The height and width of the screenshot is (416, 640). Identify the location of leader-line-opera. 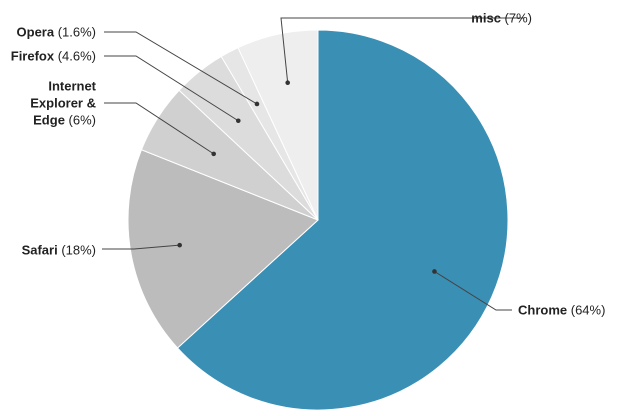
(181, 68).